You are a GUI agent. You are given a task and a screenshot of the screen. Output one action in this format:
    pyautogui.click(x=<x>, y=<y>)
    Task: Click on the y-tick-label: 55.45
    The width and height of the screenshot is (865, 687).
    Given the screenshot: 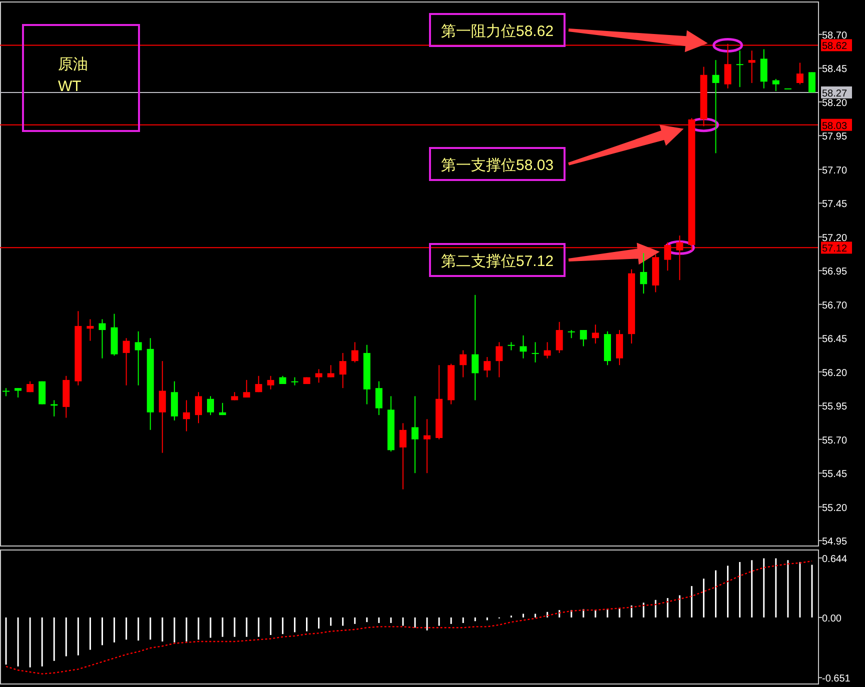 What is the action you would take?
    pyautogui.click(x=835, y=474)
    